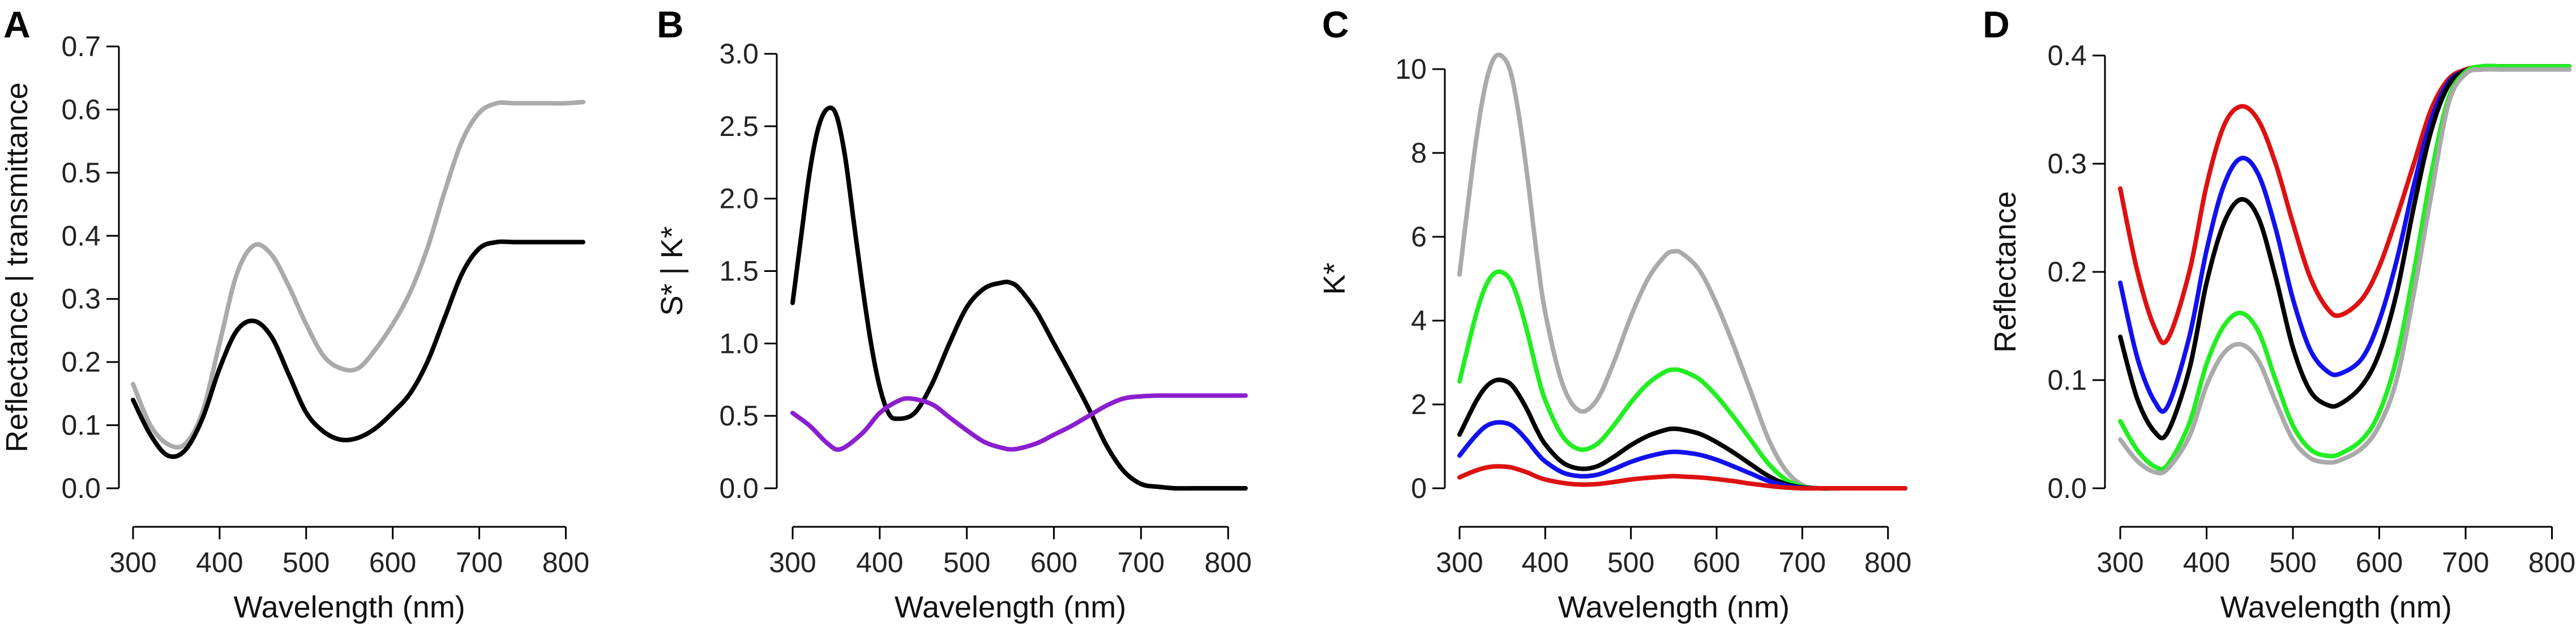  What do you see at coordinates (1419, 153) in the screenshot?
I see `y-tick-label: 8` at bounding box center [1419, 153].